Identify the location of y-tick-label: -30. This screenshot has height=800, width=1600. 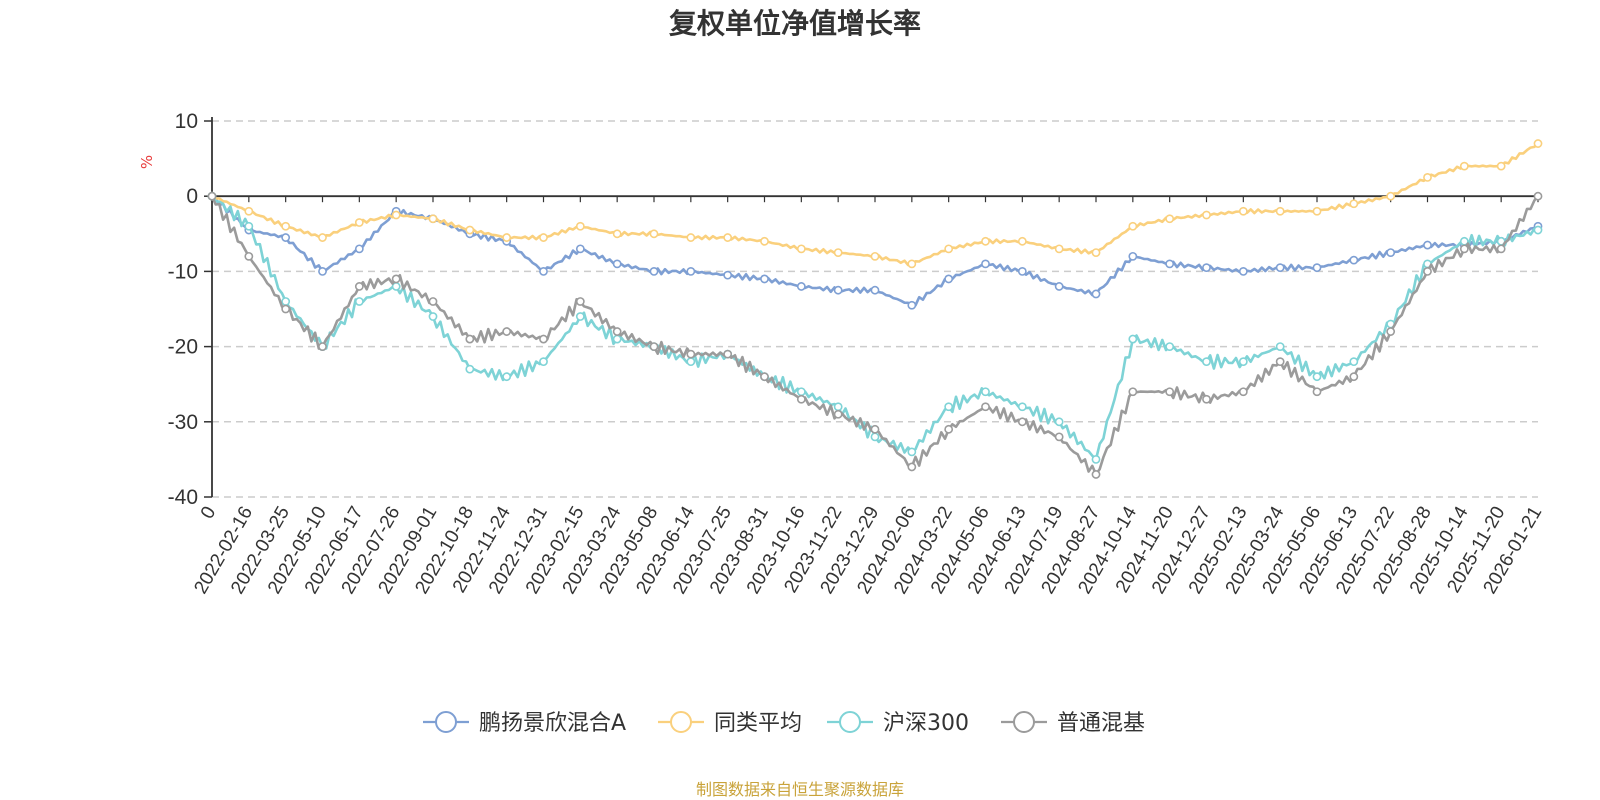
(183, 422).